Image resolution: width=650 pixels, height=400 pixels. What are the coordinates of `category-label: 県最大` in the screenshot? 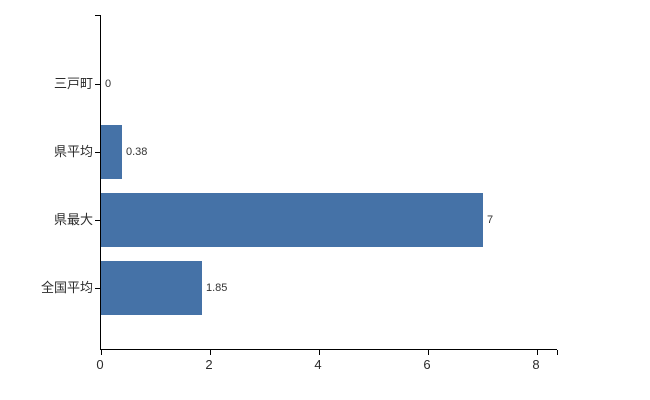 It's located at (73, 219).